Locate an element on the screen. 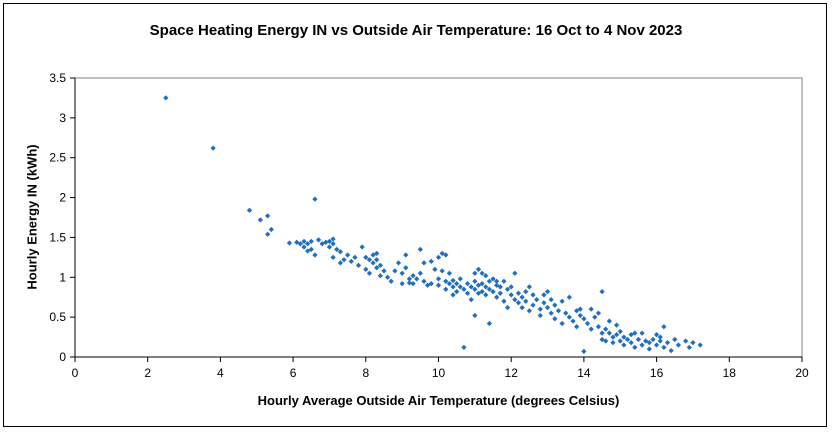 Image resolution: width=832 pixels, height=432 pixels. x-tick-label: 12 is located at coordinates (512, 373).